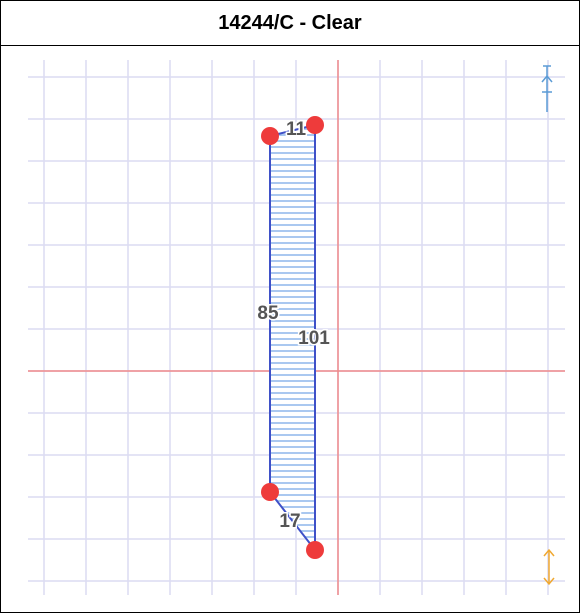 This screenshot has height=613, width=580. I want to click on edge-label: 101, so click(314, 338).